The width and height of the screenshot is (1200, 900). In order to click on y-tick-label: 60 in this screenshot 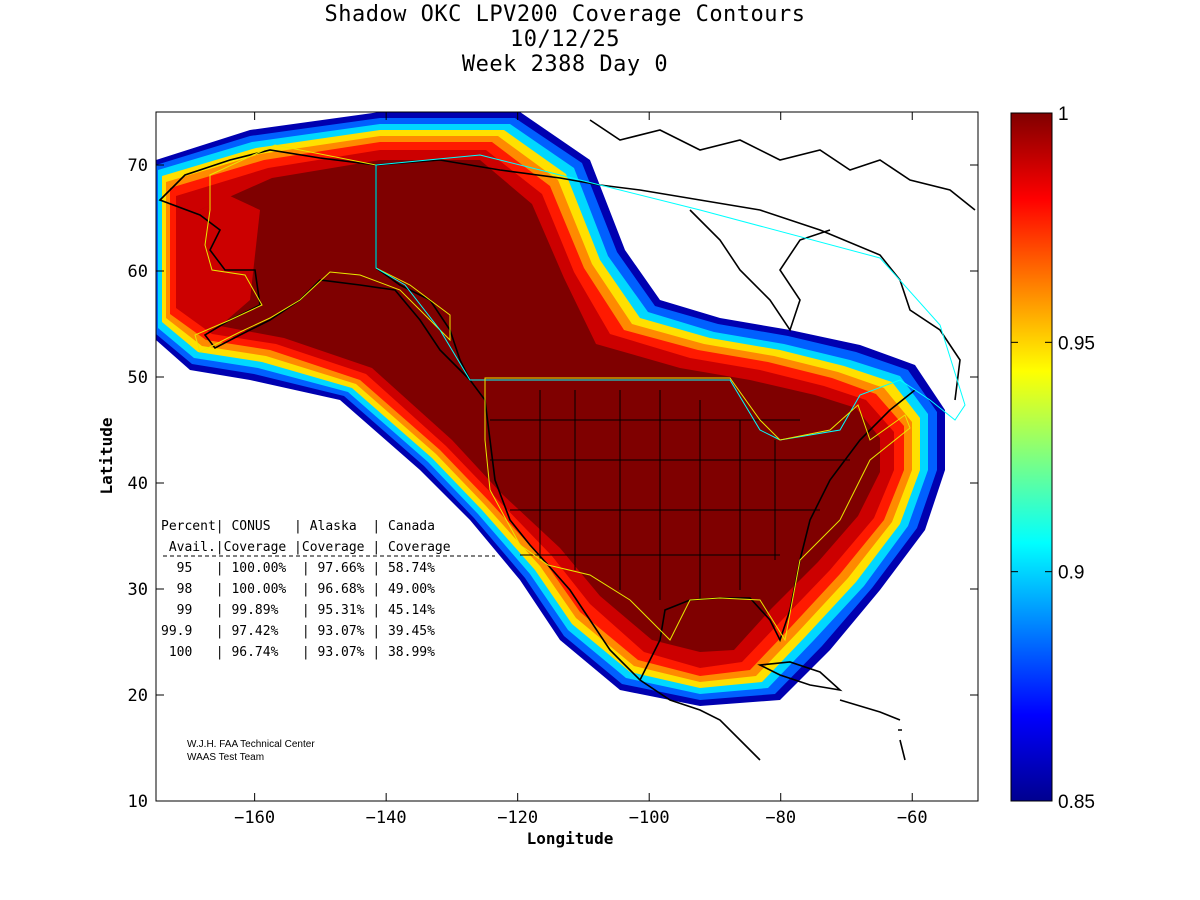, I will do `click(138, 272)`.